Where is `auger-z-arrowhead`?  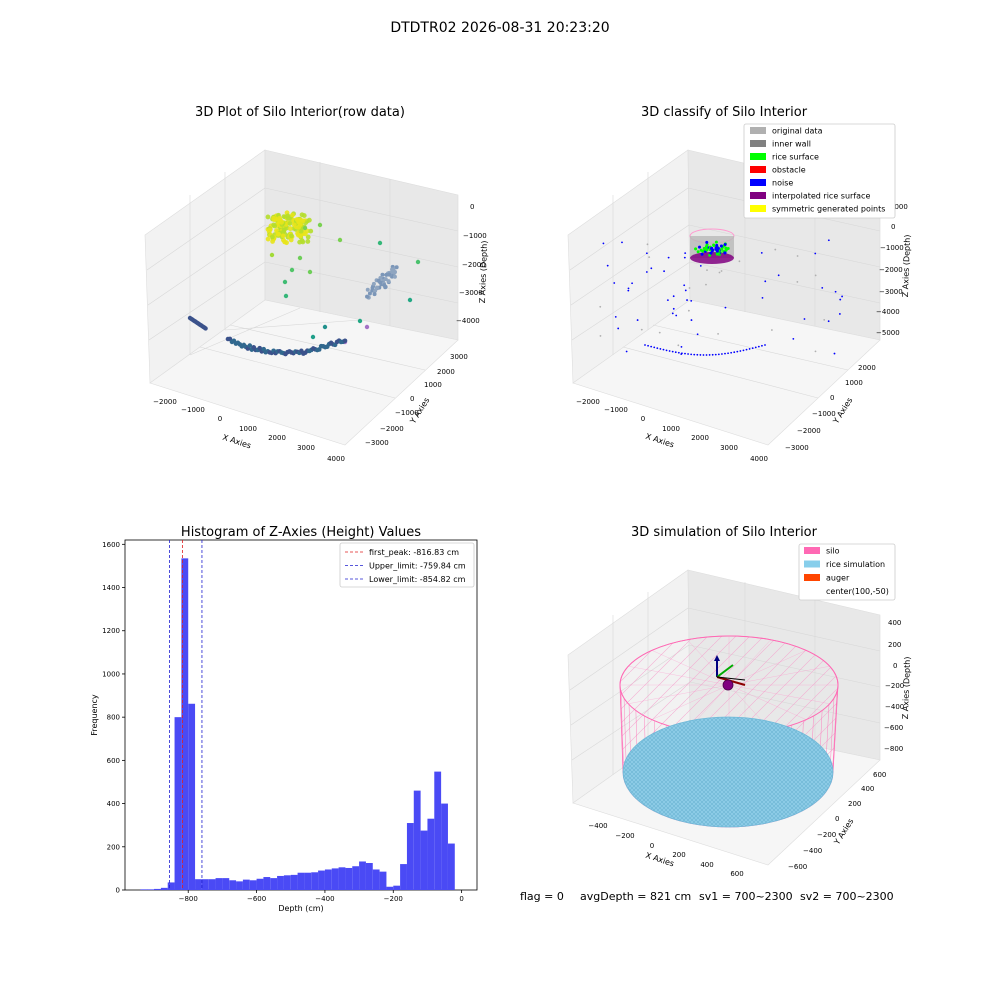 auger-z-arrowhead is located at coordinates (717, 658).